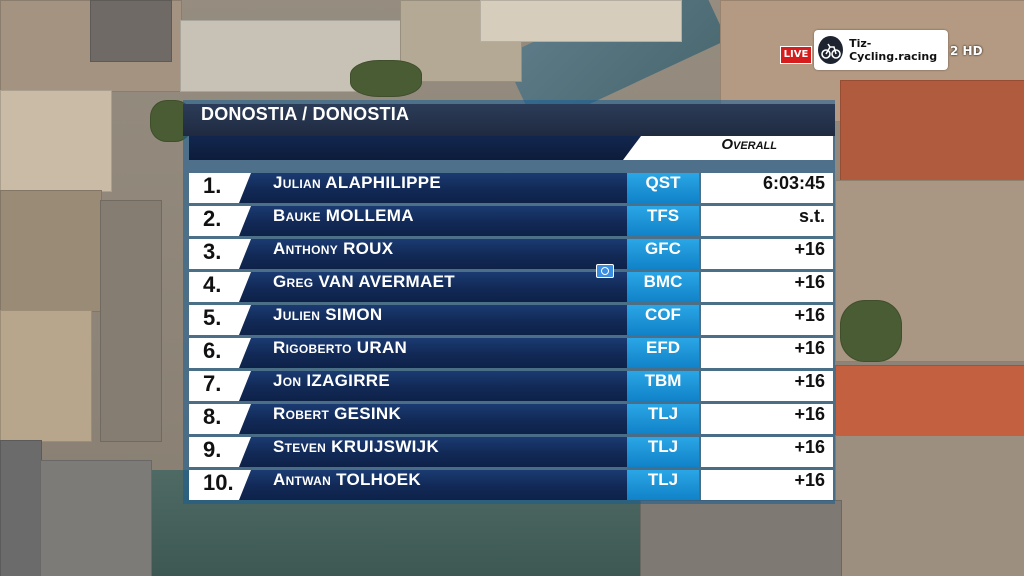  Describe the element at coordinates (831, 50) in the screenshot. I see `tiz-logo-icon` at that location.